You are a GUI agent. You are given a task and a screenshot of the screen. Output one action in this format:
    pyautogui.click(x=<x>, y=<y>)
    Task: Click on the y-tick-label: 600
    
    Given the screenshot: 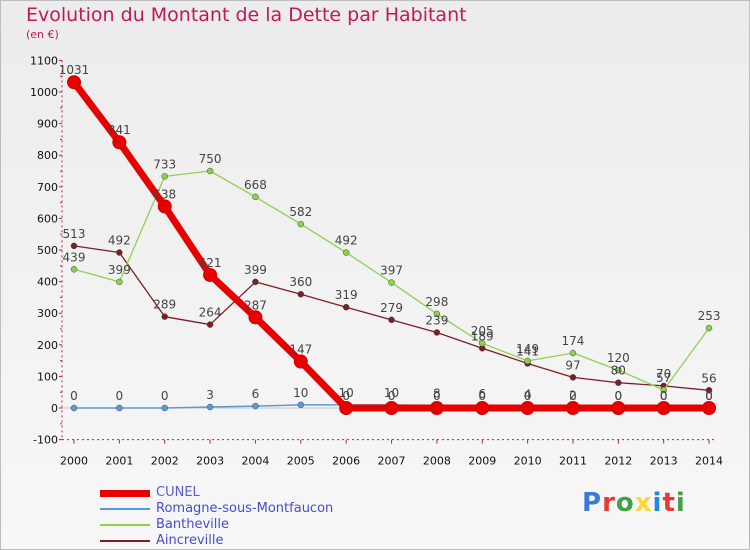 What is the action you would take?
    pyautogui.click(x=47, y=218)
    